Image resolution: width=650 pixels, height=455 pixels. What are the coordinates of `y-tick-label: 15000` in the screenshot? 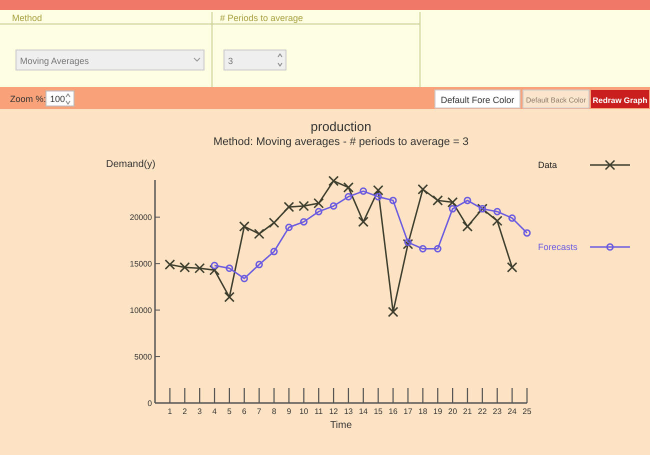 It's located at (141, 264).